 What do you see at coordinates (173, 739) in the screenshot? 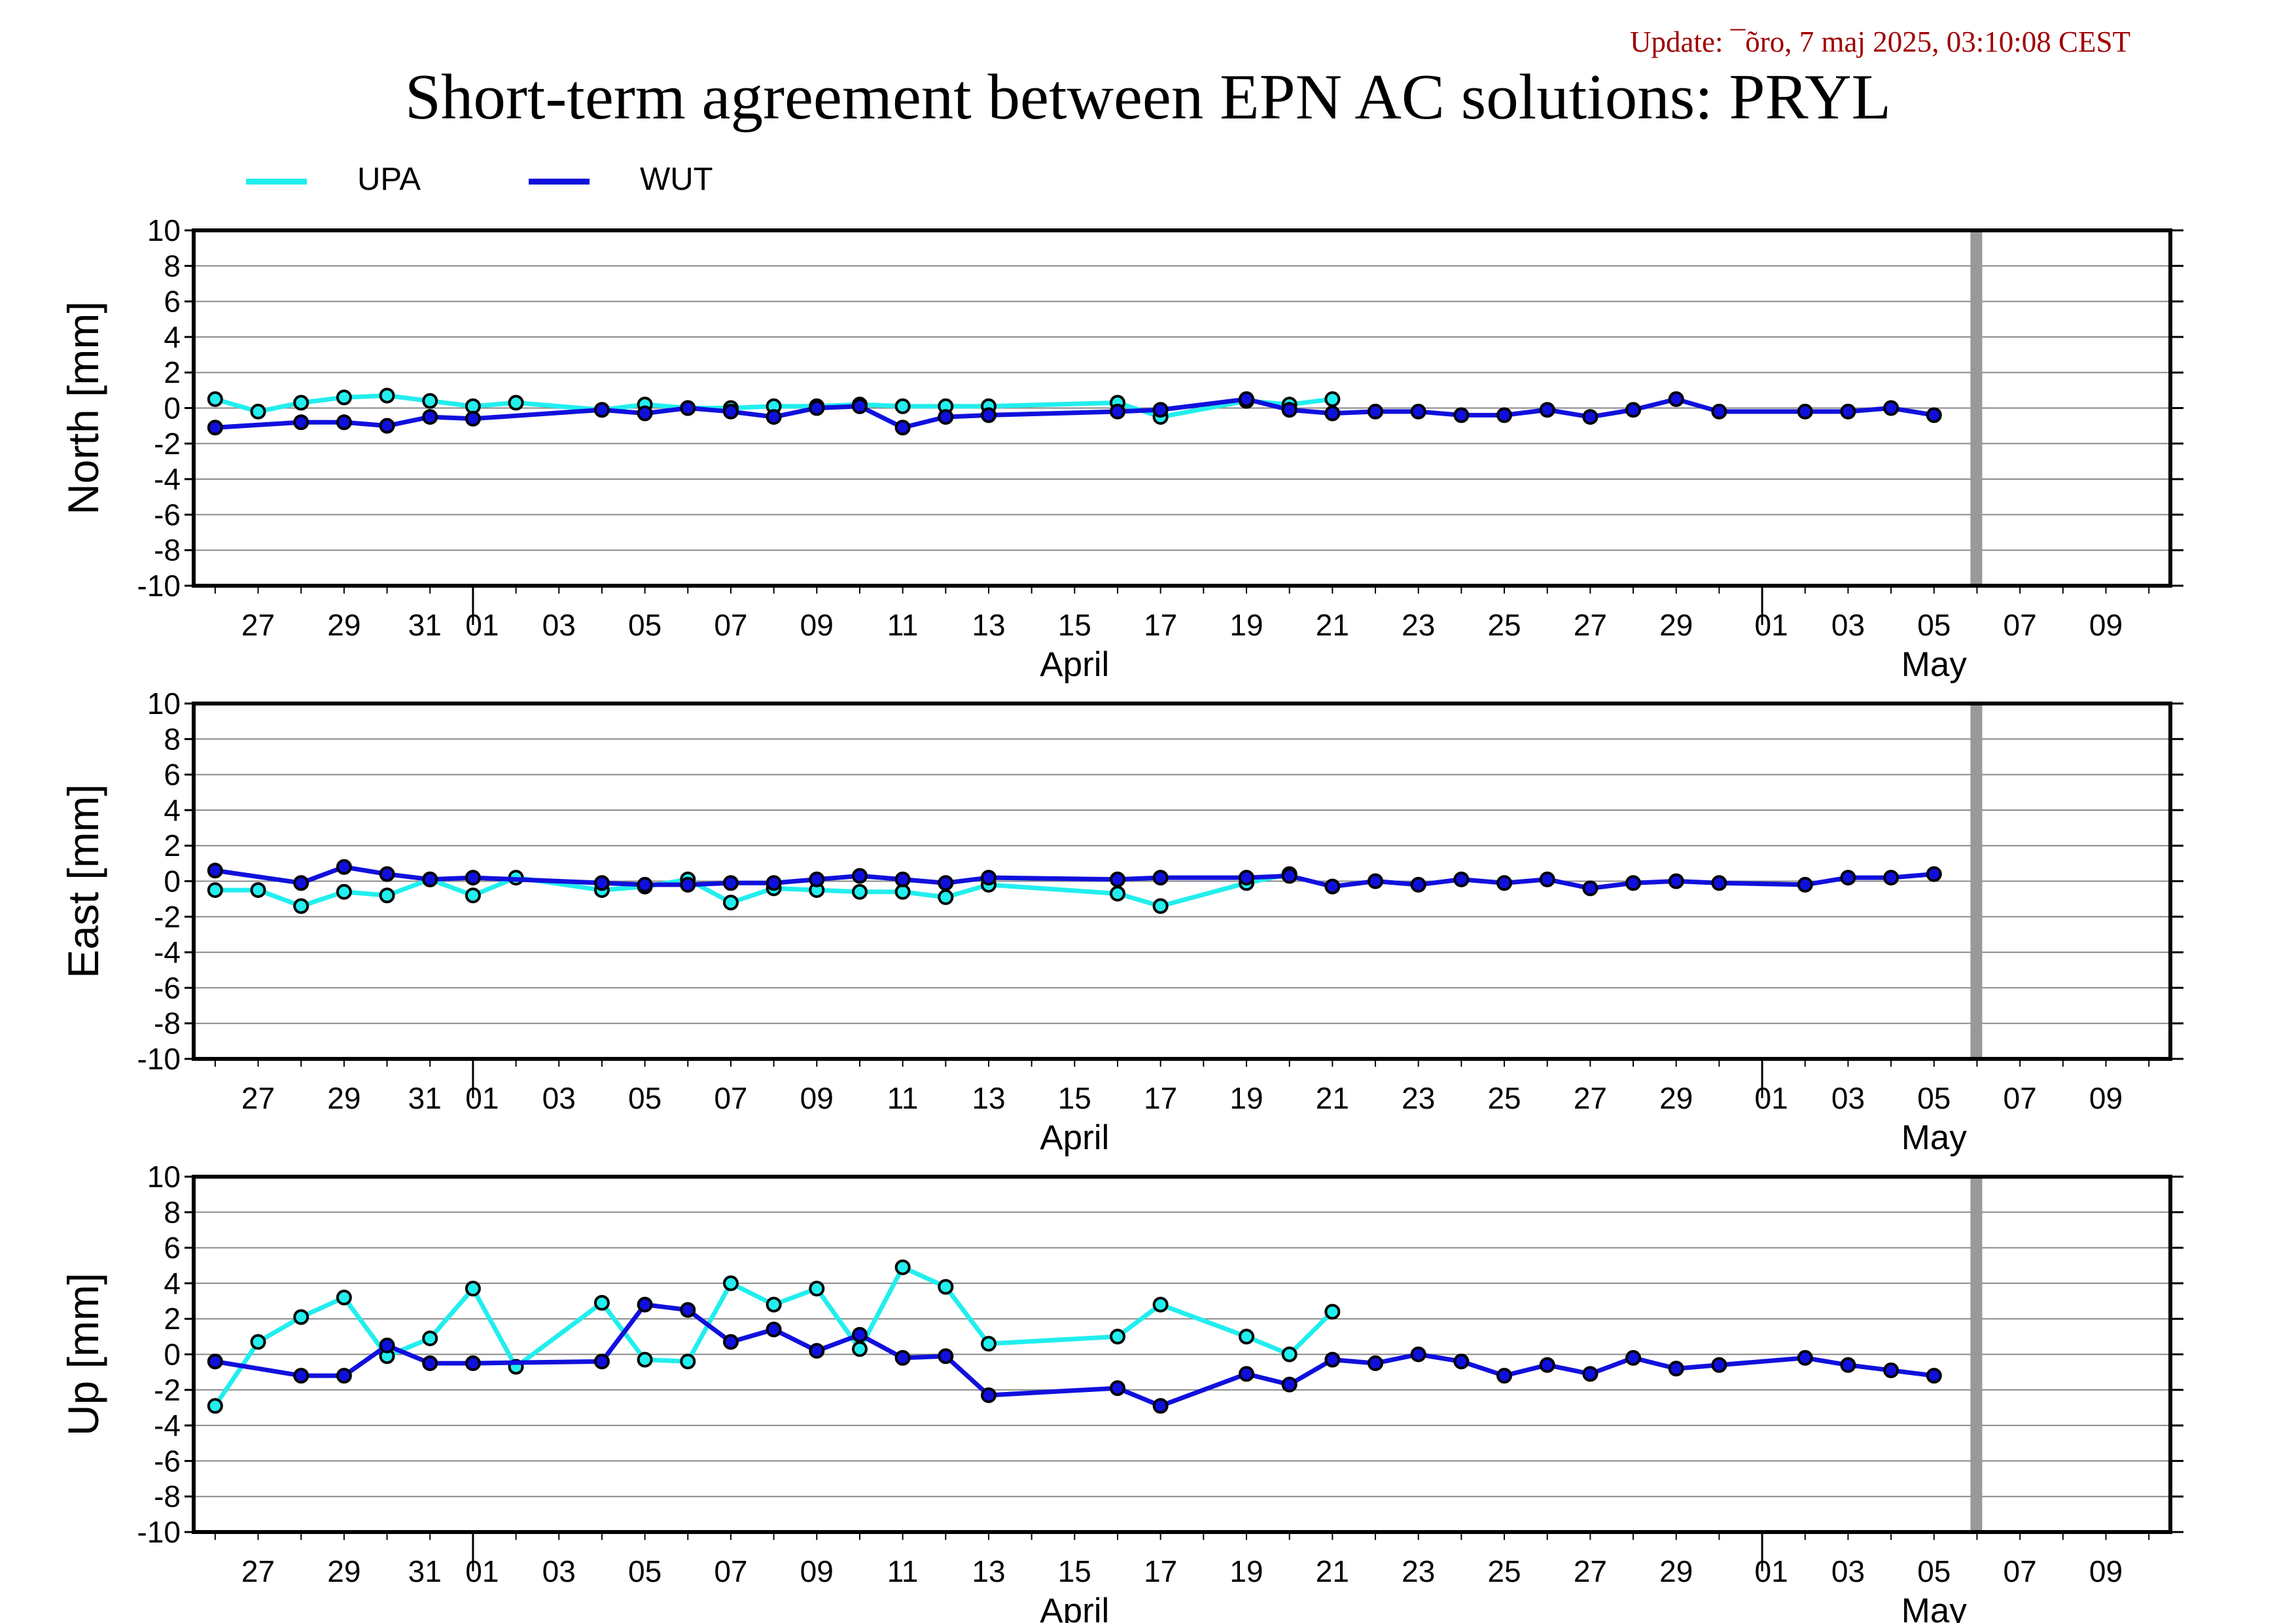
I see `y-tick-label: 8` at bounding box center [173, 739].